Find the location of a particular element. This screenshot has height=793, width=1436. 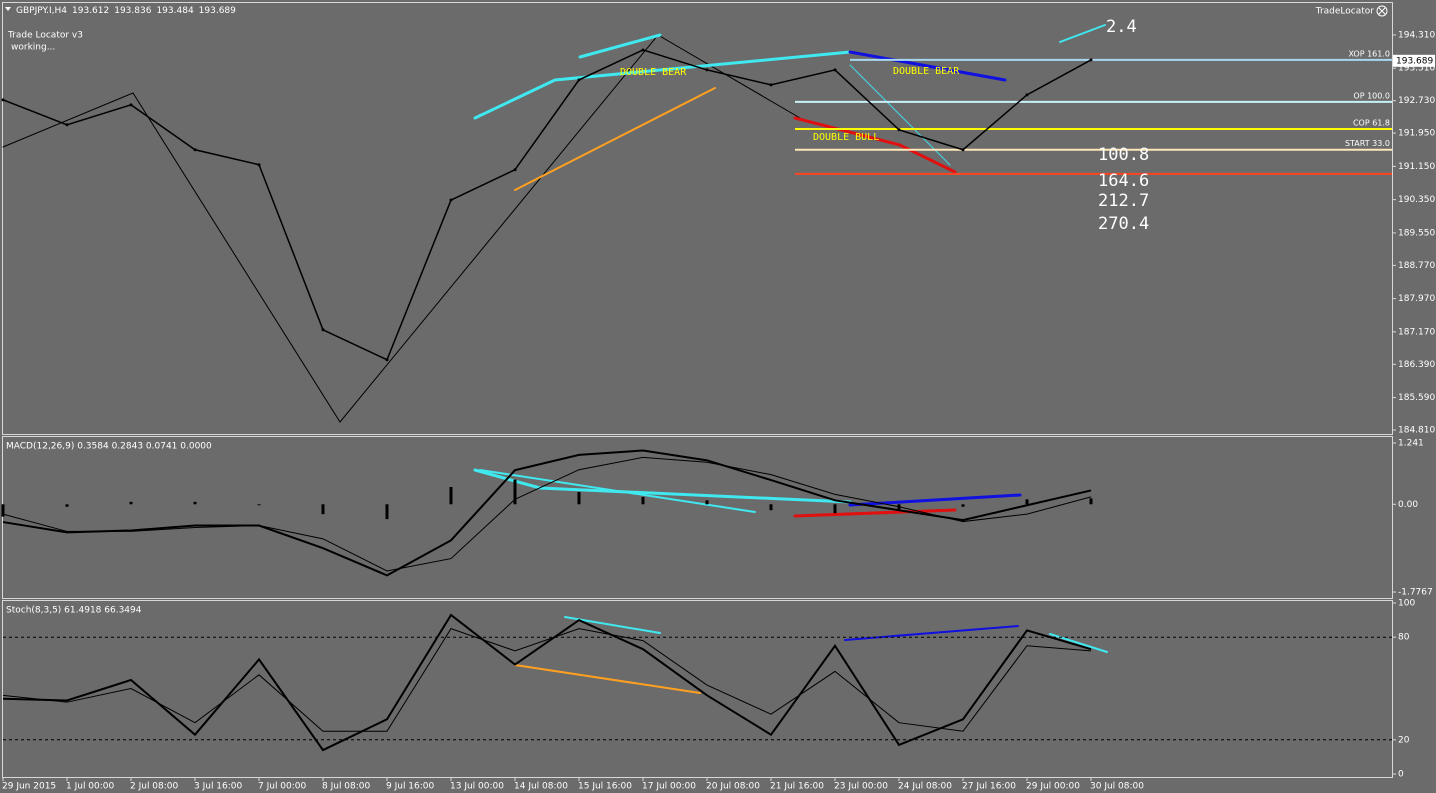

x-tick-label: 2 Jul 08:00 is located at coordinates (154, 787).